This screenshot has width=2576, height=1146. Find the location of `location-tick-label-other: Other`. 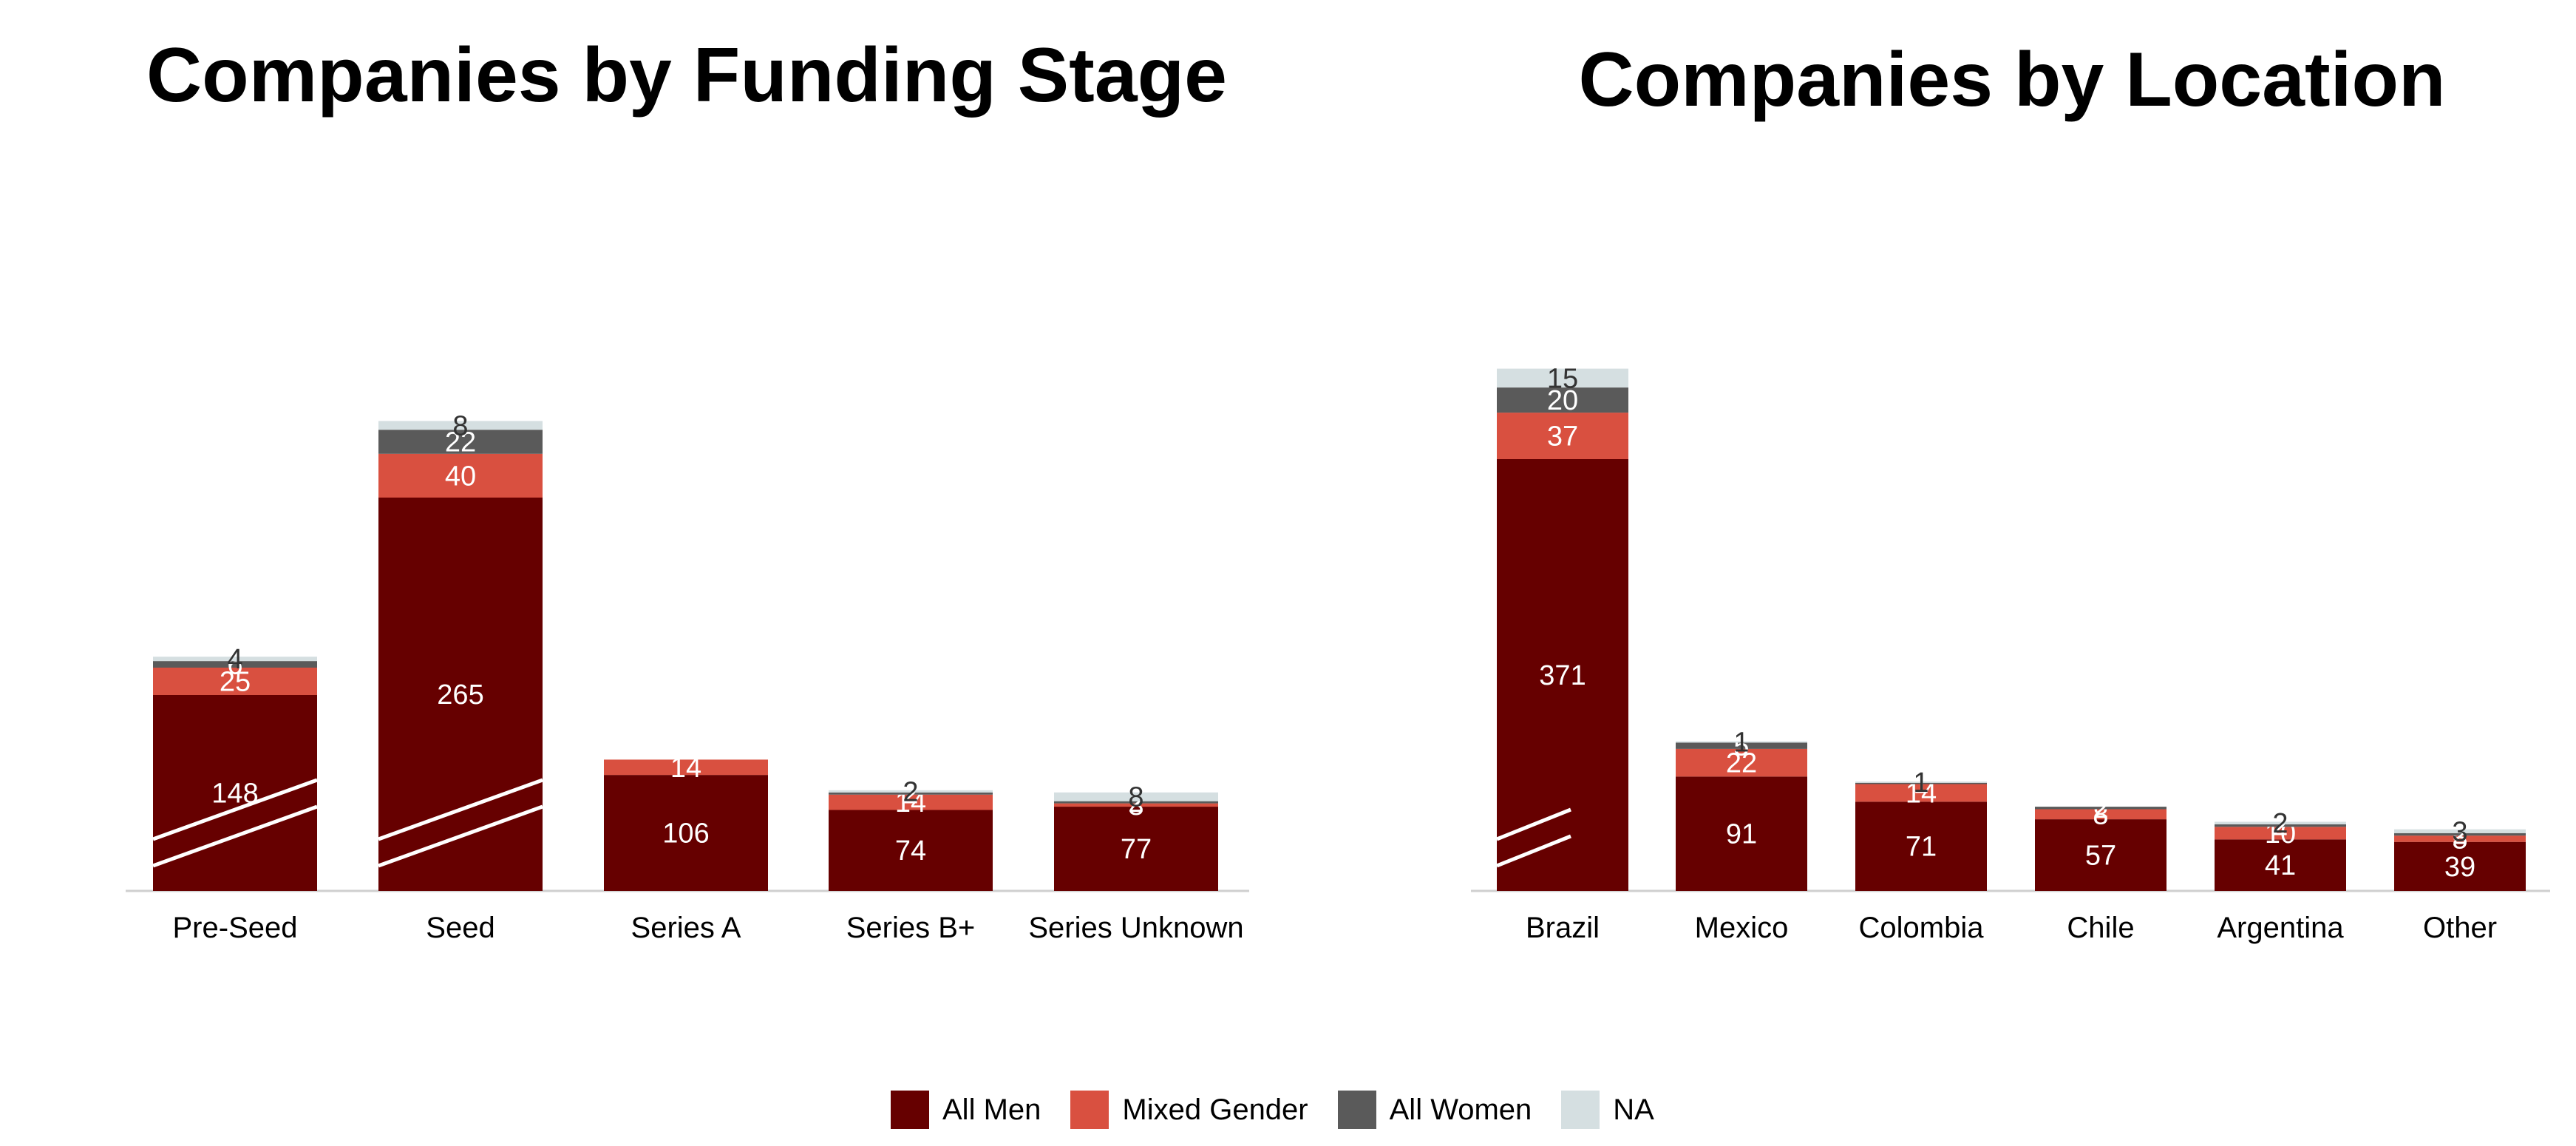

location-tick-label-other: Other is located at coordinates (2460, 928).